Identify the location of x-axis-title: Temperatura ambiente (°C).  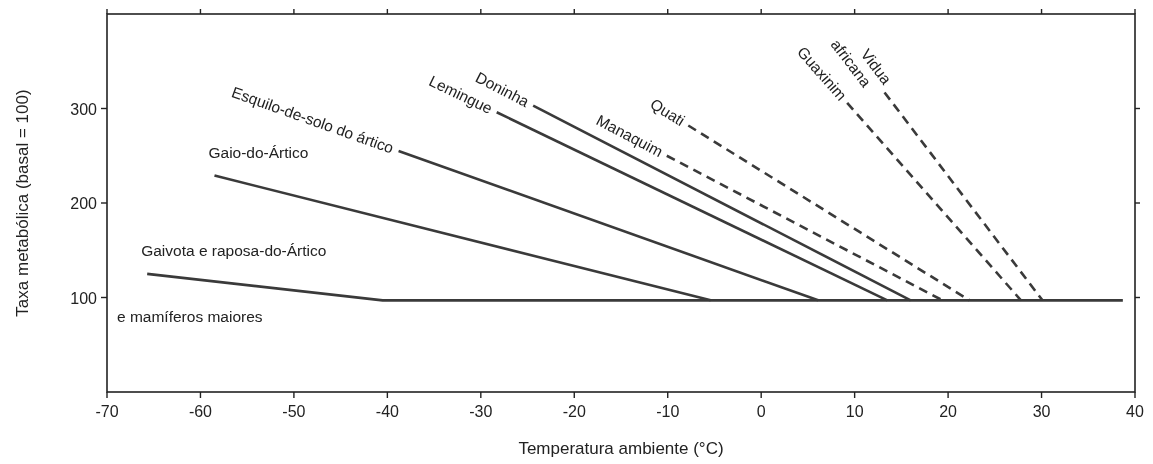
(621, 448).